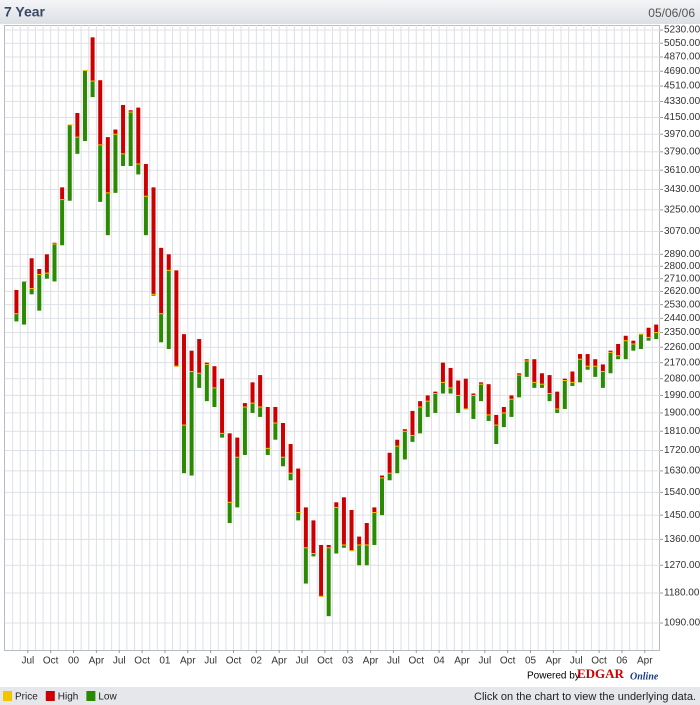  Describe the element at coordinates (682, 623) in the screenshot. I see `y-tick-label: 1090.00` at that location.